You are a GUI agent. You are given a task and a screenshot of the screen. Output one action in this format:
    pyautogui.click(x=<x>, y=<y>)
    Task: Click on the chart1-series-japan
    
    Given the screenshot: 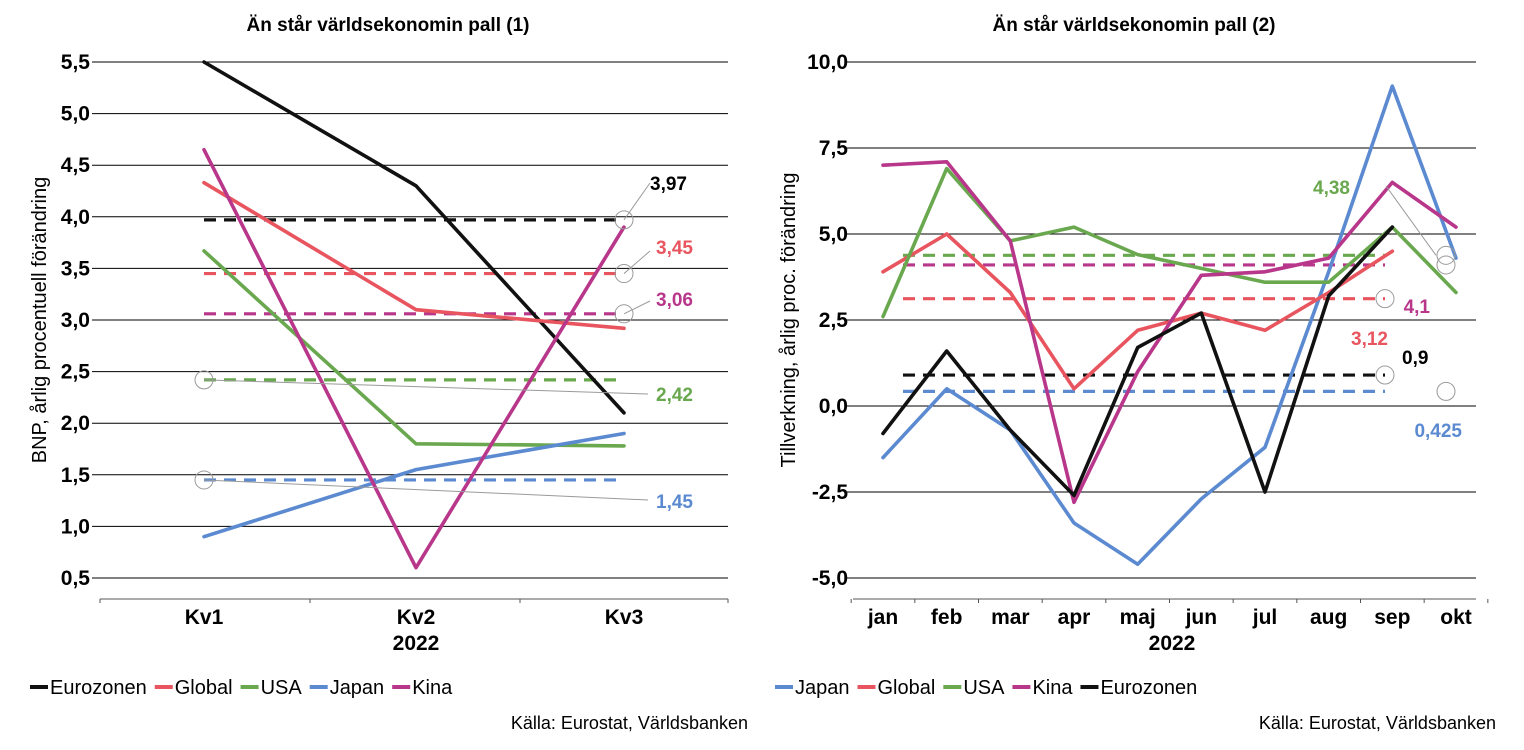 What is the action you would take?
    pyautogui.click(x=414, y=485)
    